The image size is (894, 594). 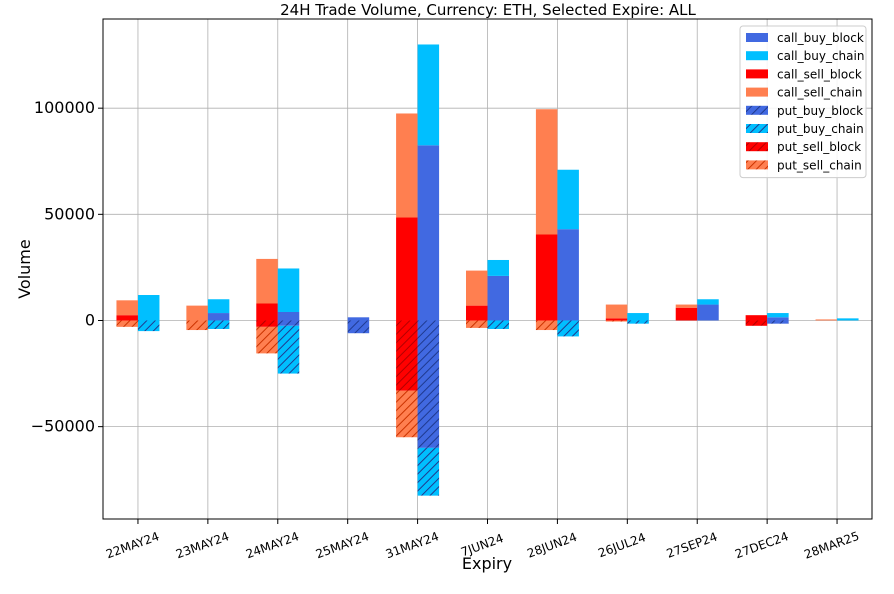 I want to click on legend-label-call-sell-block: call_sell_block, so click(x=819, y=74).